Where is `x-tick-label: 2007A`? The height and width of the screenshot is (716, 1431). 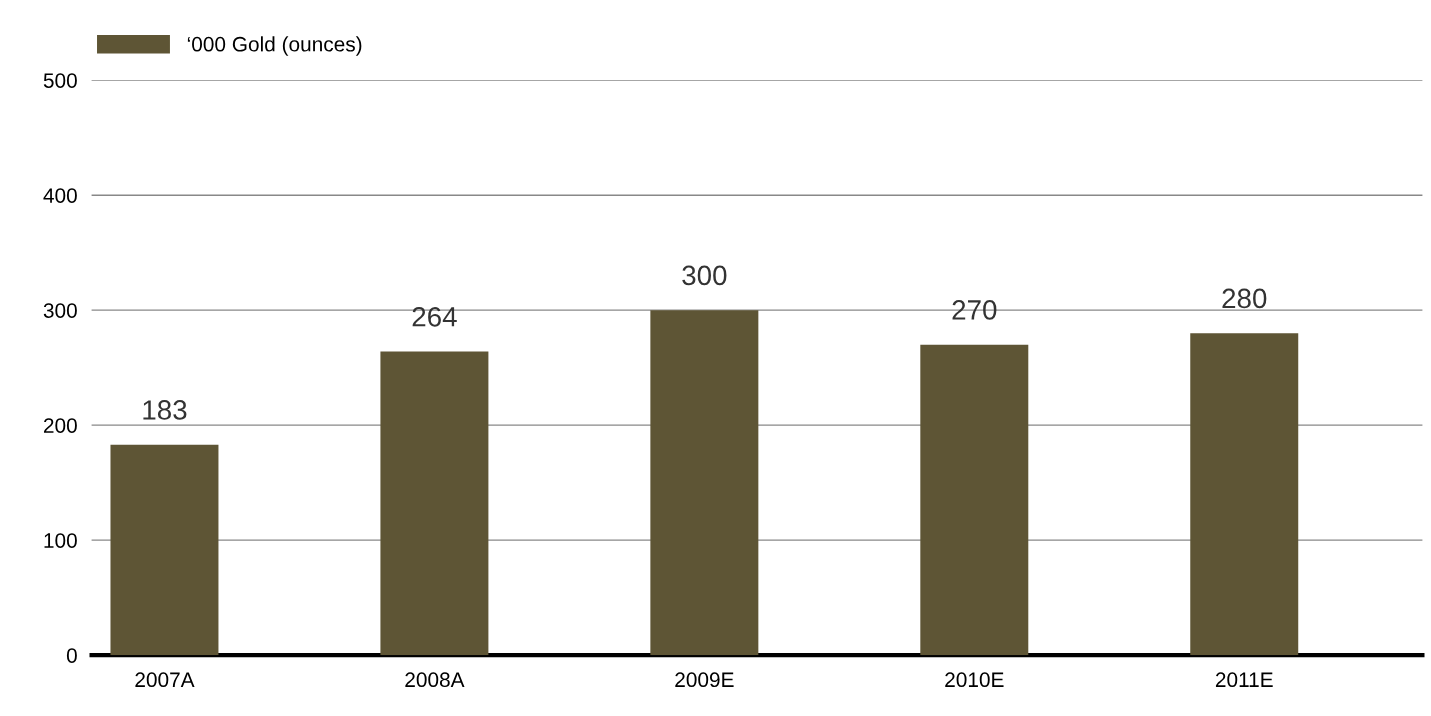 x-tick-label: 2007A is located at coordinates (165, 680).